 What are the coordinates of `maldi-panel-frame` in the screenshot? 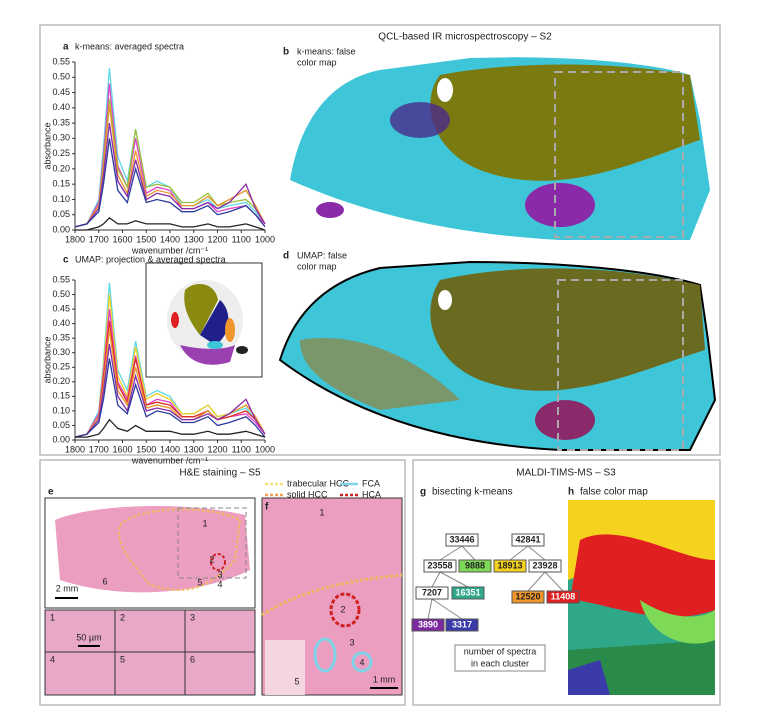 It's located at (566, 582).